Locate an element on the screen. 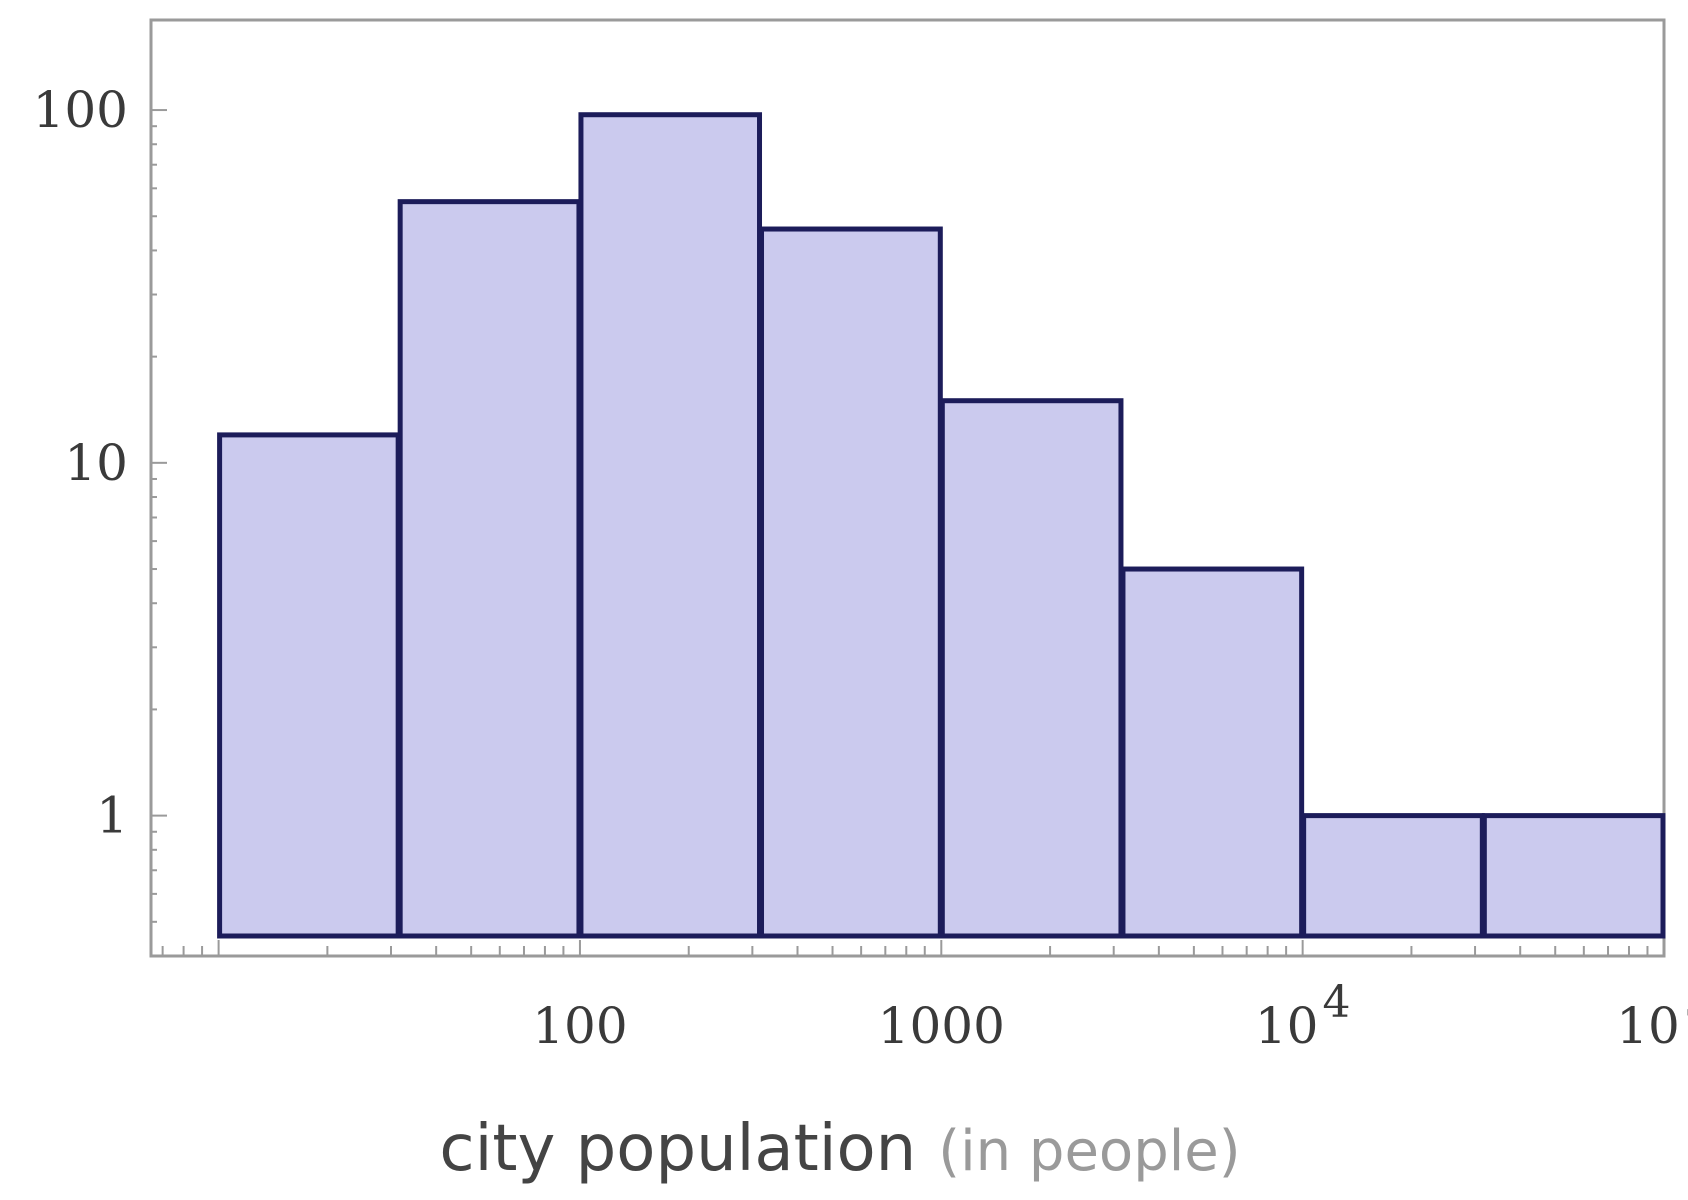 The width and height of the screenshot is (1688, 1200). x-axis-label-main: city population is located at coordinates (677, 1149).